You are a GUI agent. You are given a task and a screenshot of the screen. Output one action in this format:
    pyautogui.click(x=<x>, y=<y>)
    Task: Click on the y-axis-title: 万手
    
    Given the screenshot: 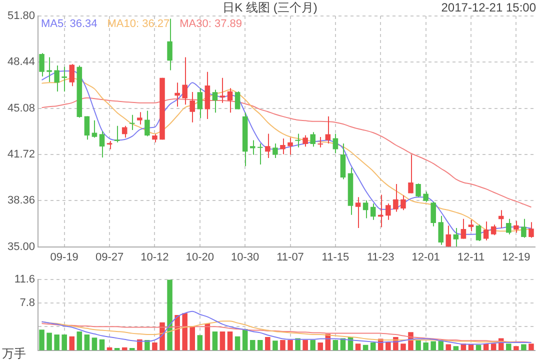 What is the action you would take?
    pyautogui.click(x=14, y=353)
    